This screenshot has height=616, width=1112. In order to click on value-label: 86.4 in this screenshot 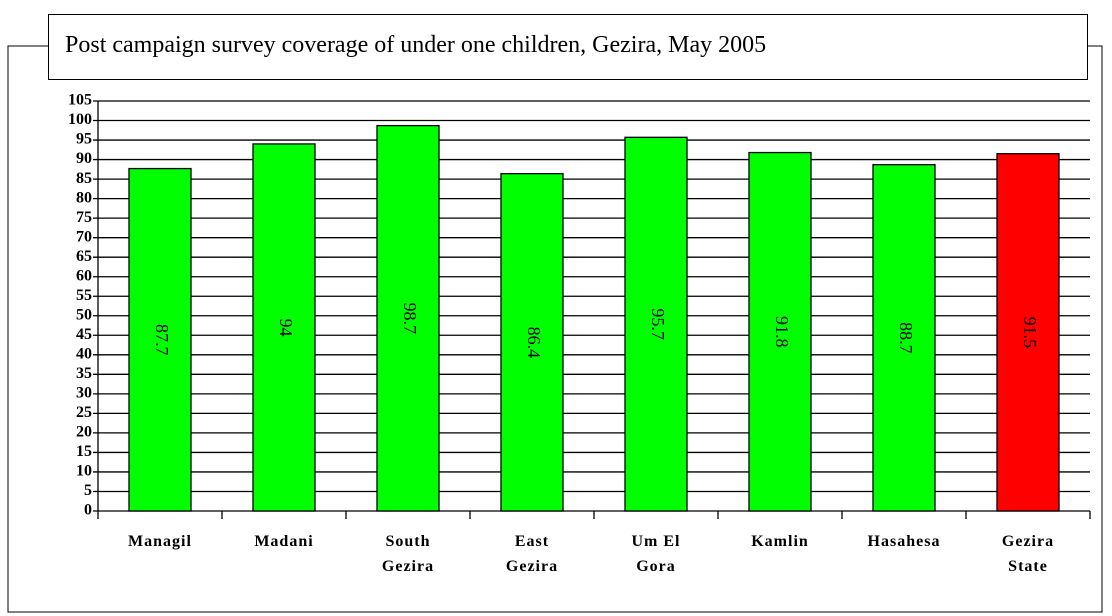, I will do `click(534, 343)`.